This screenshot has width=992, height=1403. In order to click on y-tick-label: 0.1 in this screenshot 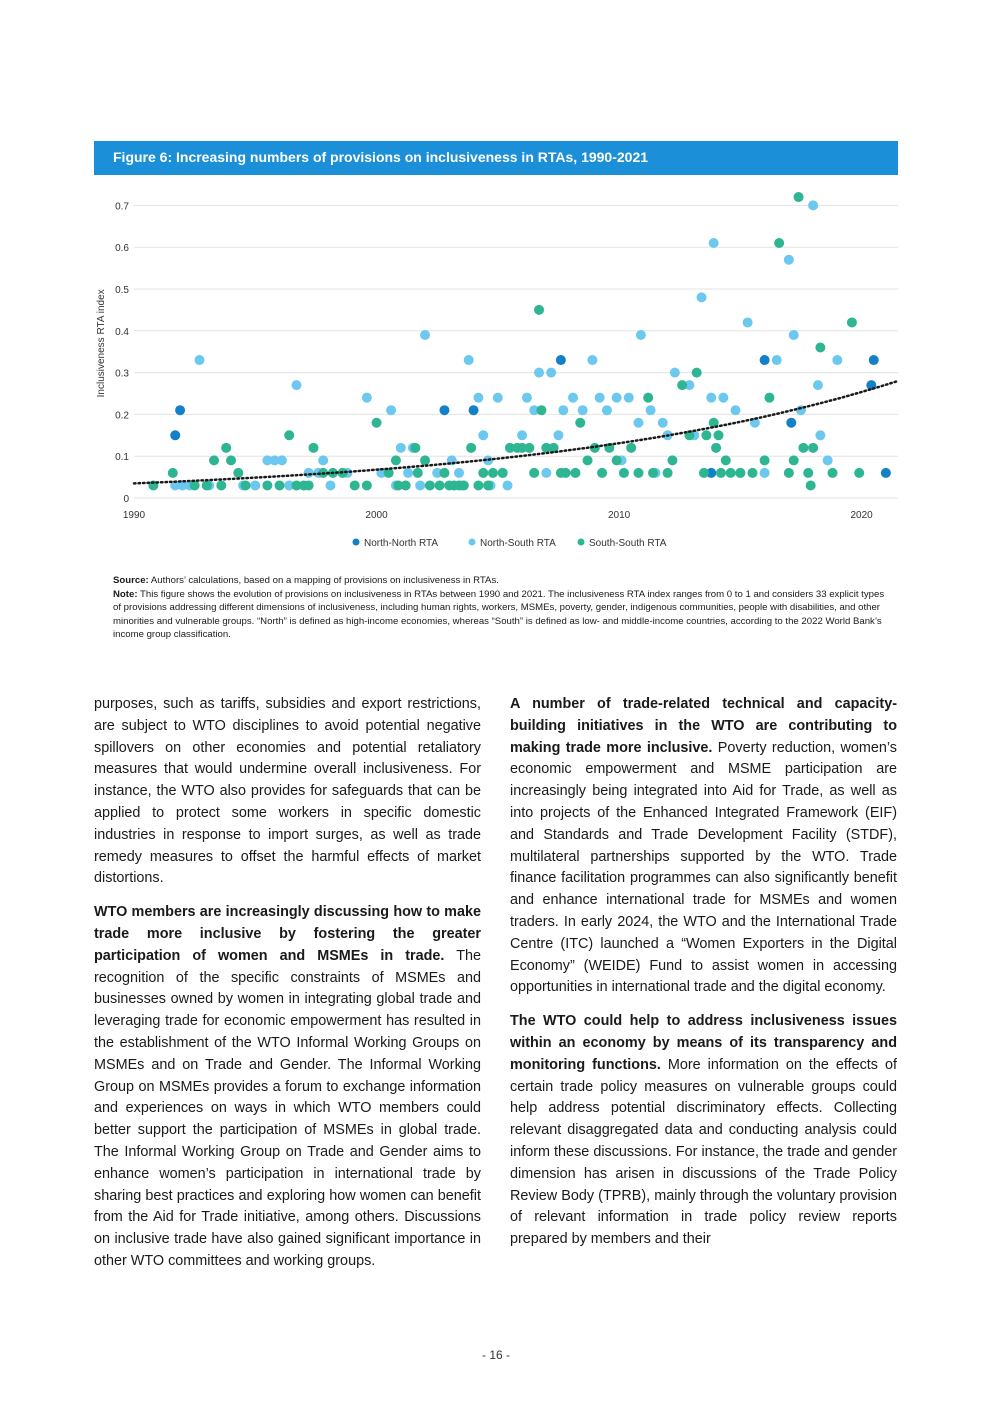, I will do `click(122, 457)`.